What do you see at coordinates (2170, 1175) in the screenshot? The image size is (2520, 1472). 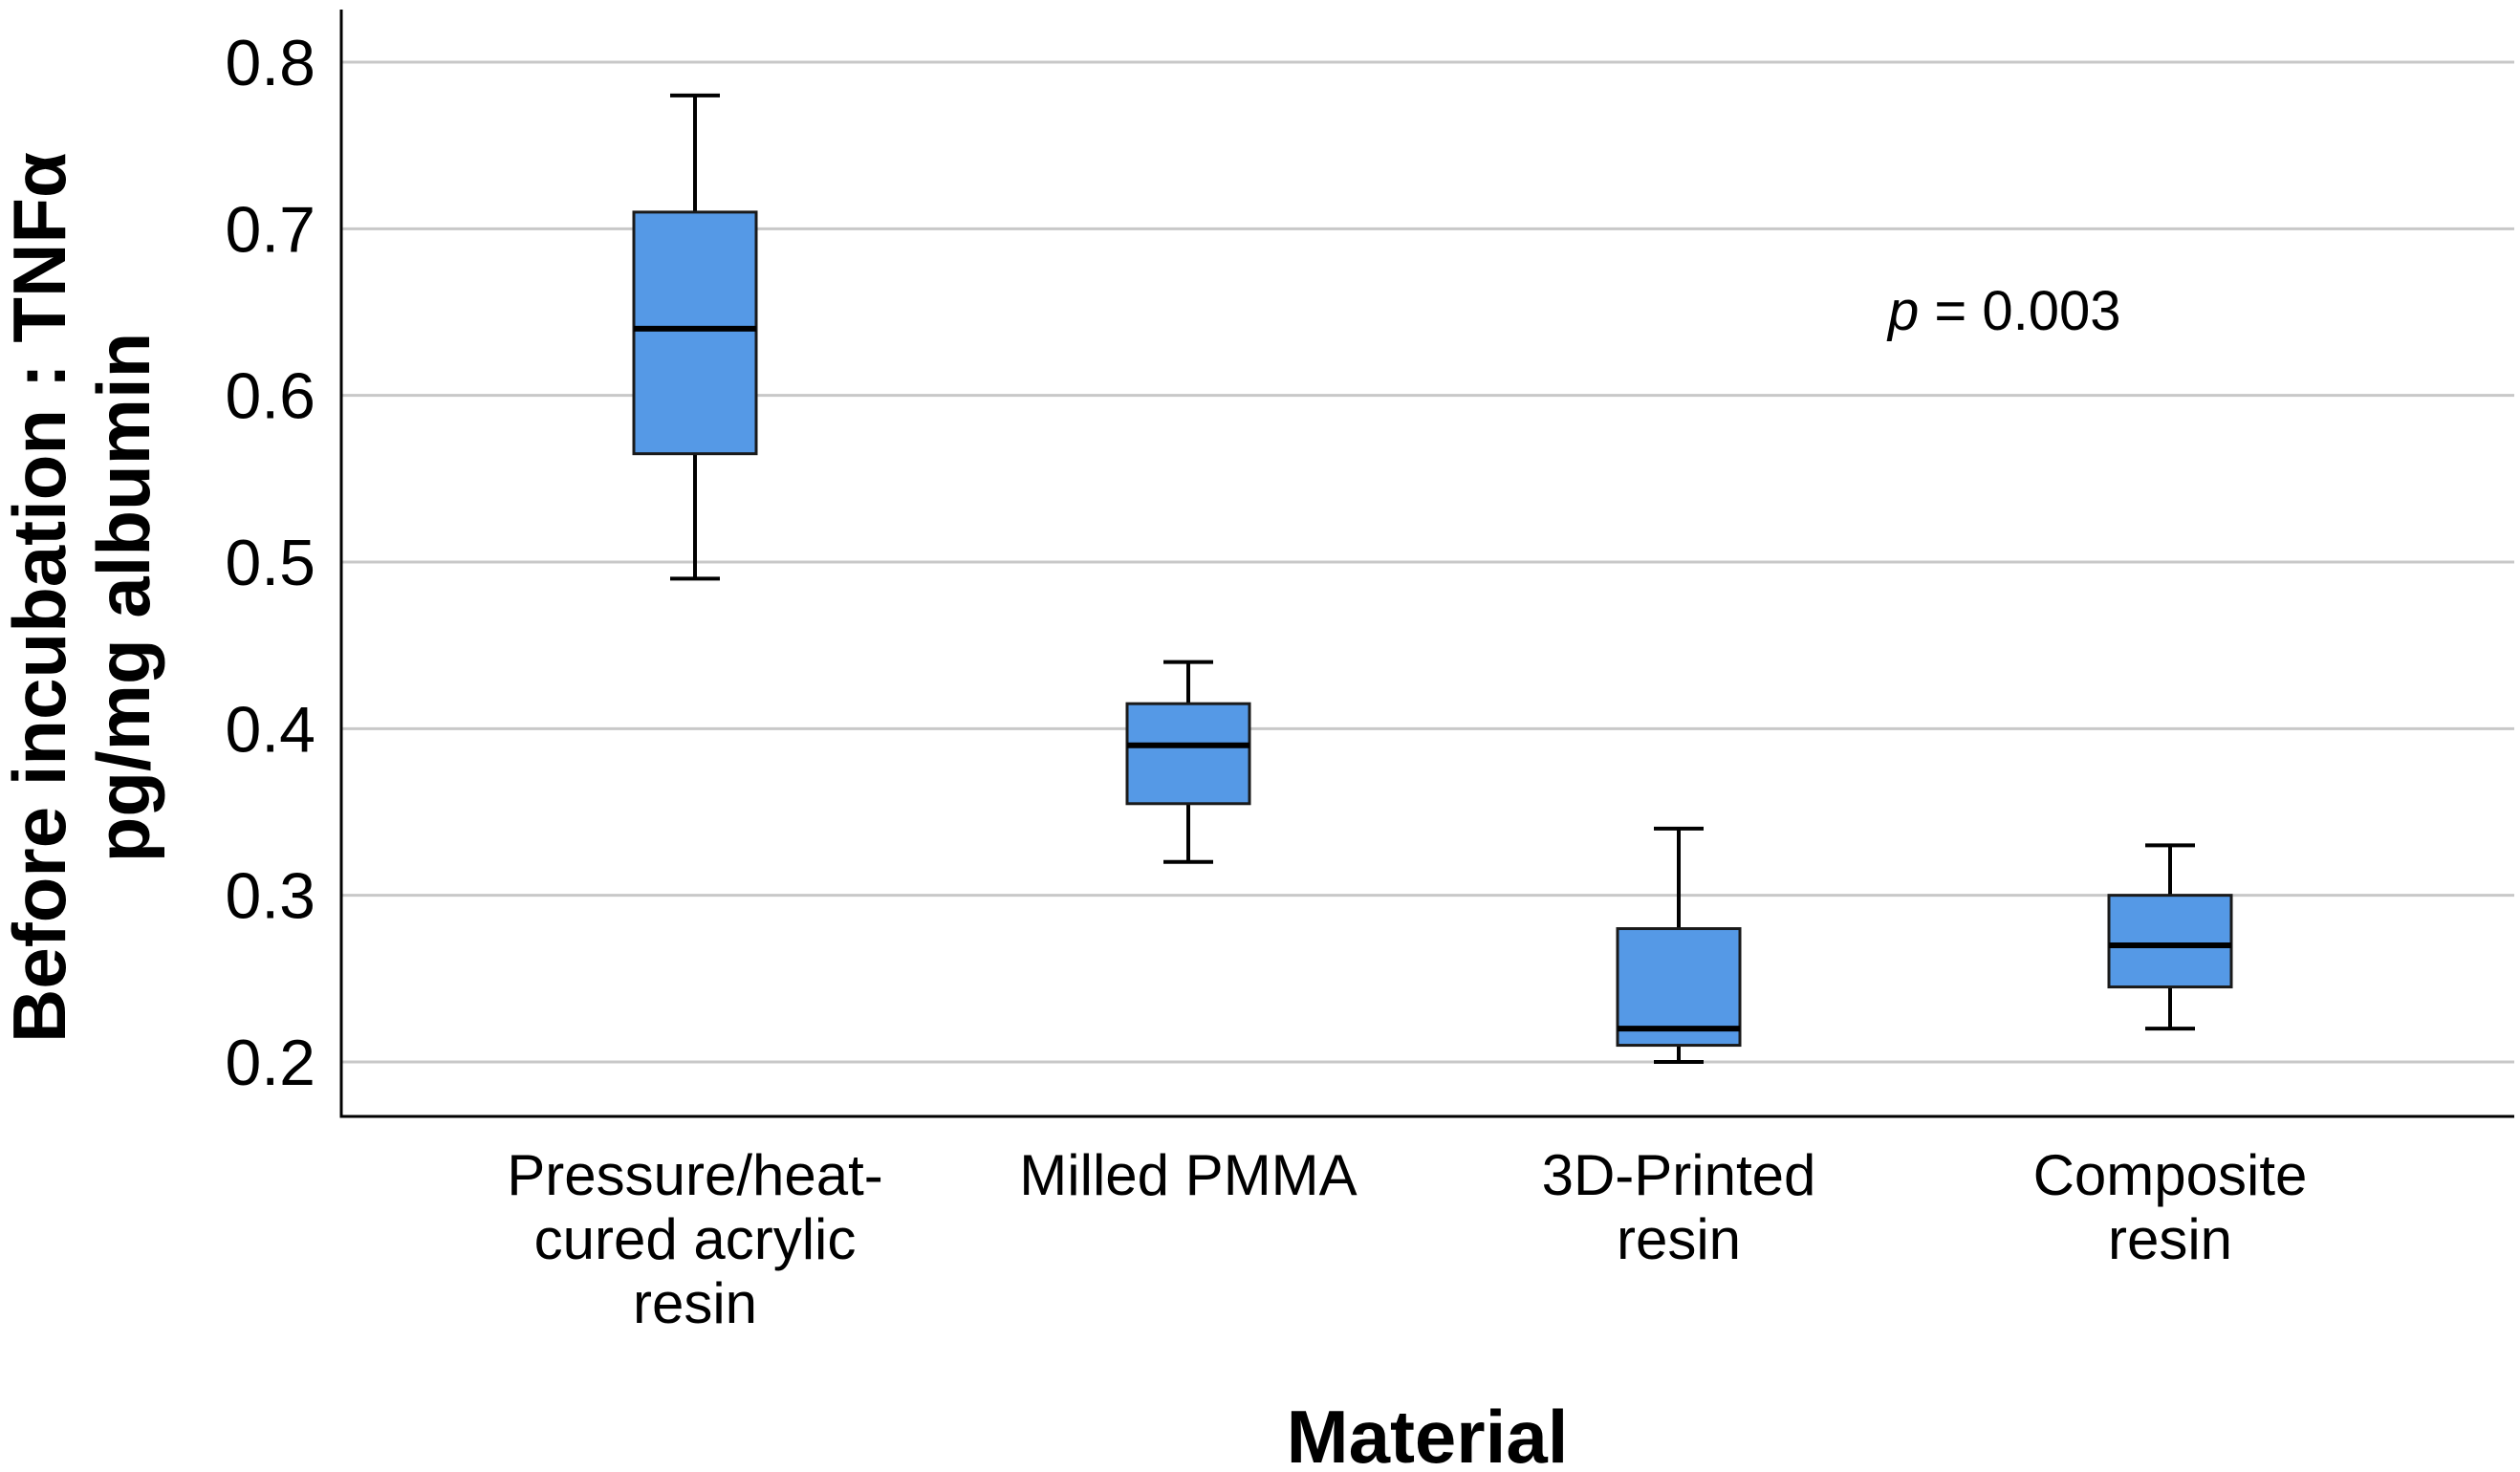 I see `x-category-label-line: Composite` at bounding box center [2170, 1175].